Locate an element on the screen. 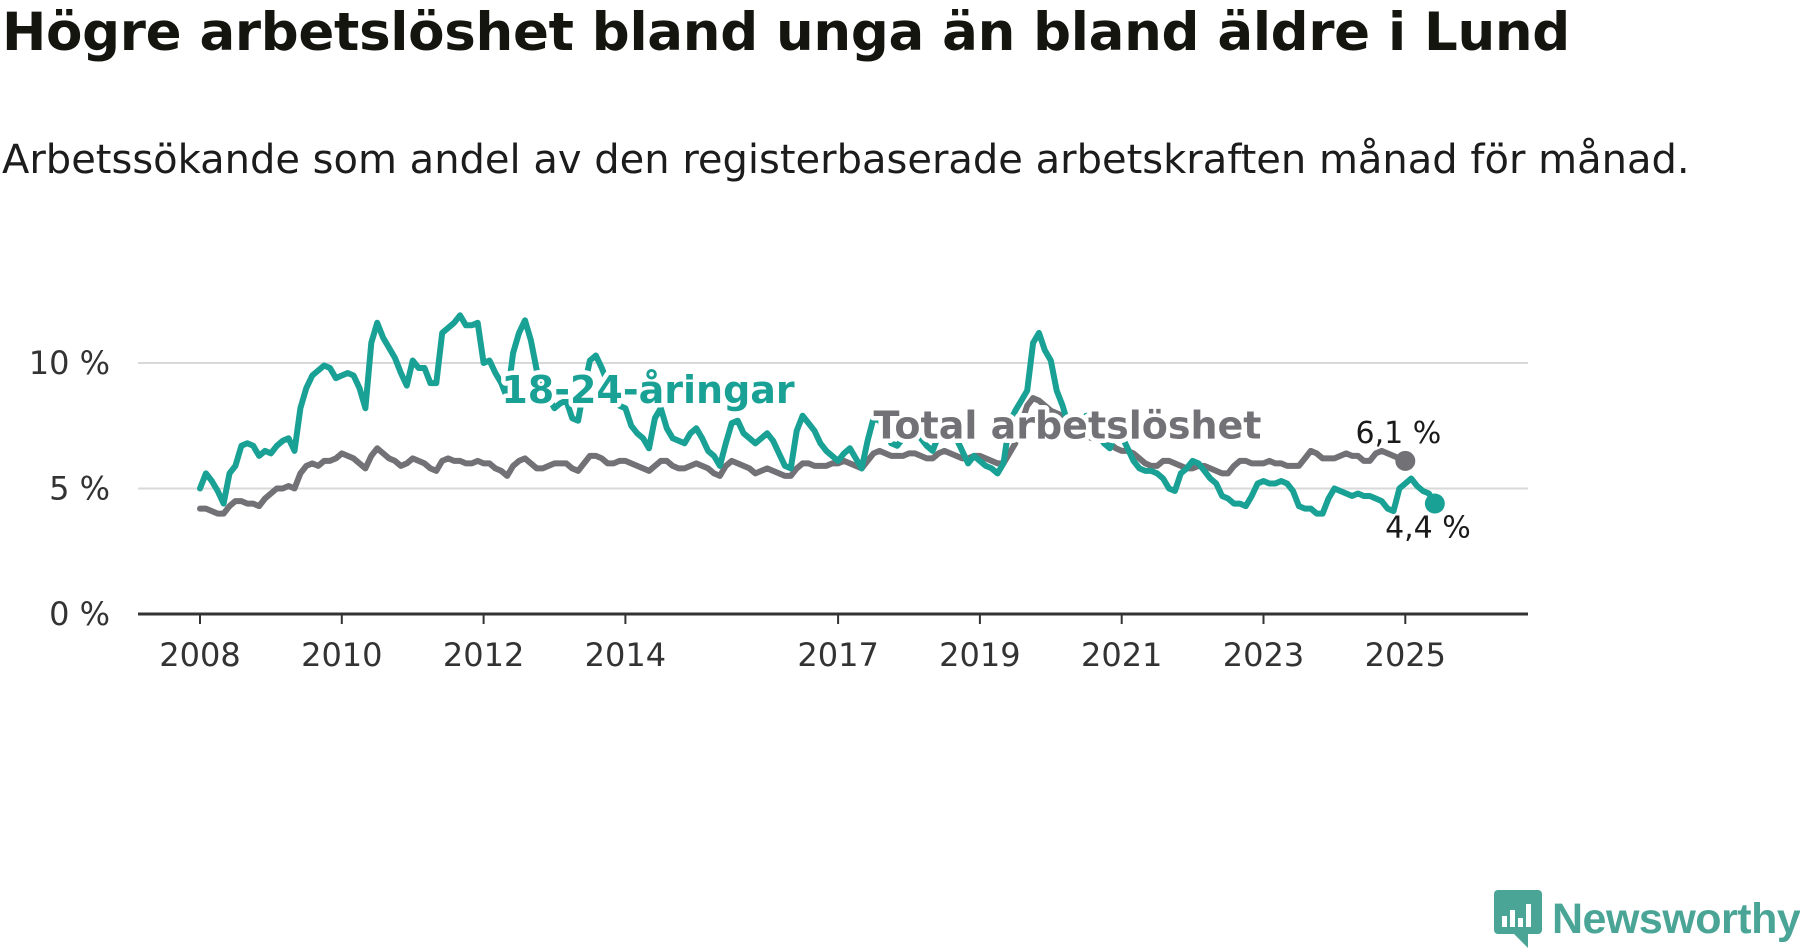 Image resolution: width=1800 pixels, height=948 pixels. end-value-label: 4,4 % is located at coordinates (1428, 528).